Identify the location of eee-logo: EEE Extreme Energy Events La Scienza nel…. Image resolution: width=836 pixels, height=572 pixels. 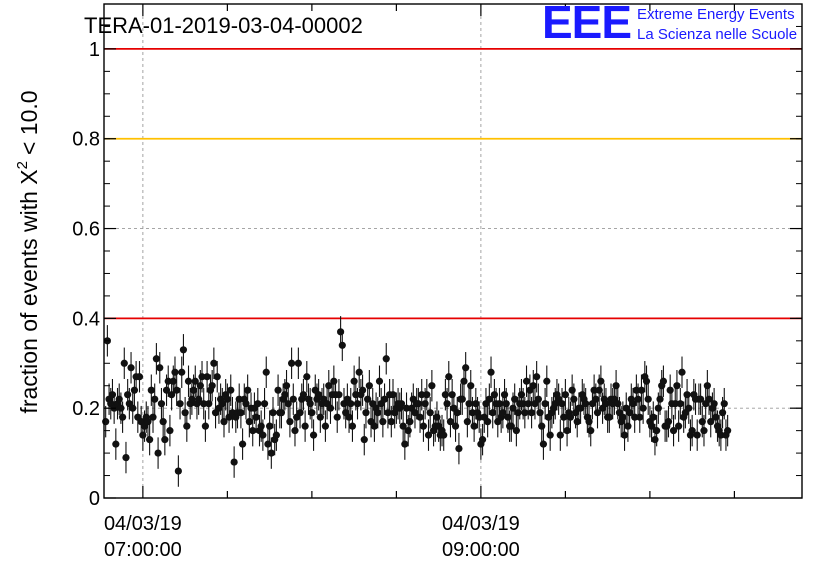
(669, 24).